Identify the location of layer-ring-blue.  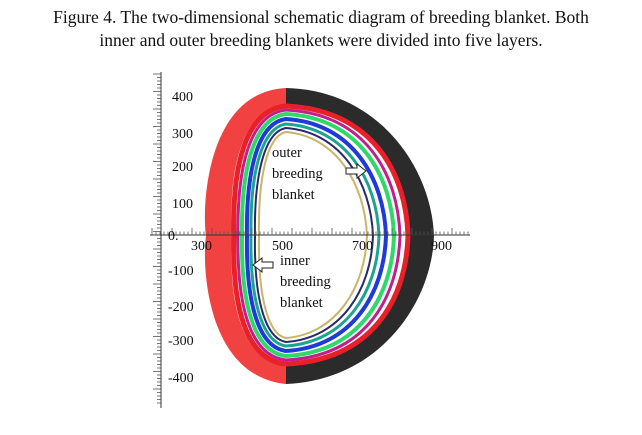
(316, 235).